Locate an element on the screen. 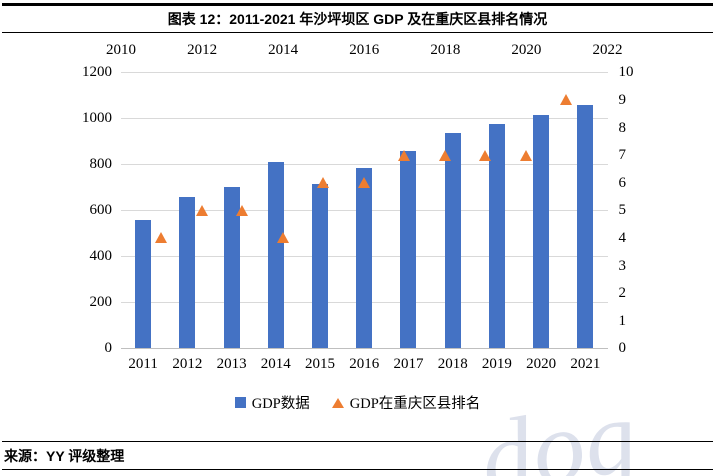  legend-item-rank: GDP在重庆区县排名 is located at coordinates (406, 402).